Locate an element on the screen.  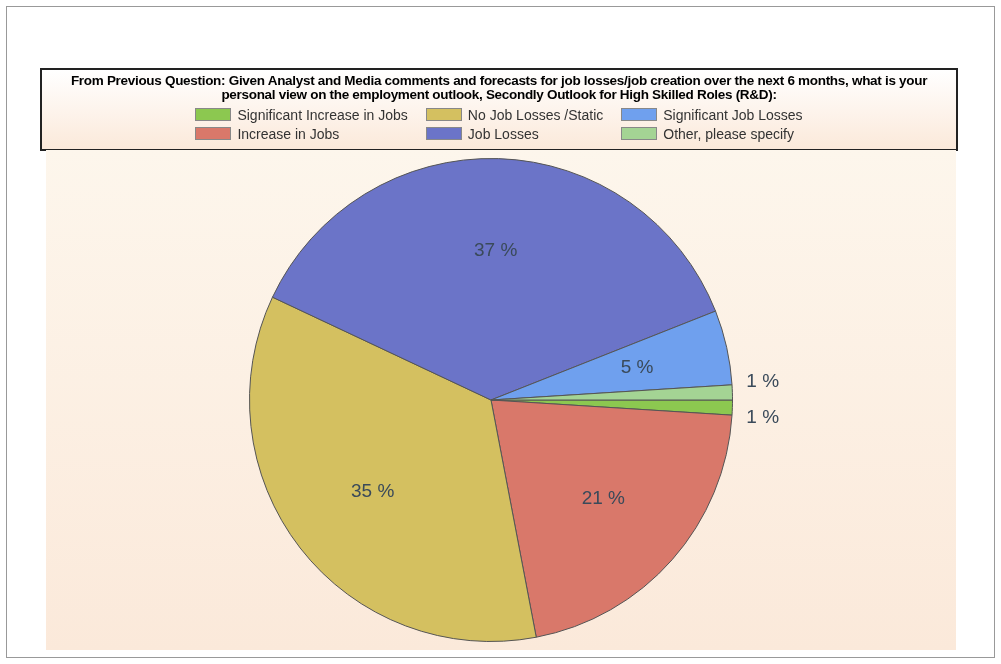
data-label: 35 % is located at coordinates (373, 490).